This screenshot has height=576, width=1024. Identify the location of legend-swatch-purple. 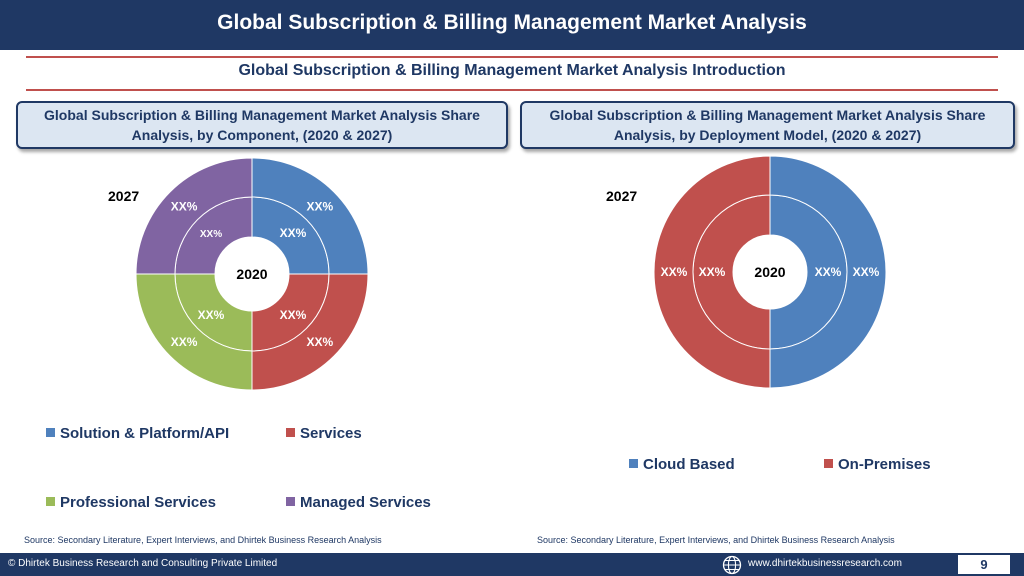
(290, 501).